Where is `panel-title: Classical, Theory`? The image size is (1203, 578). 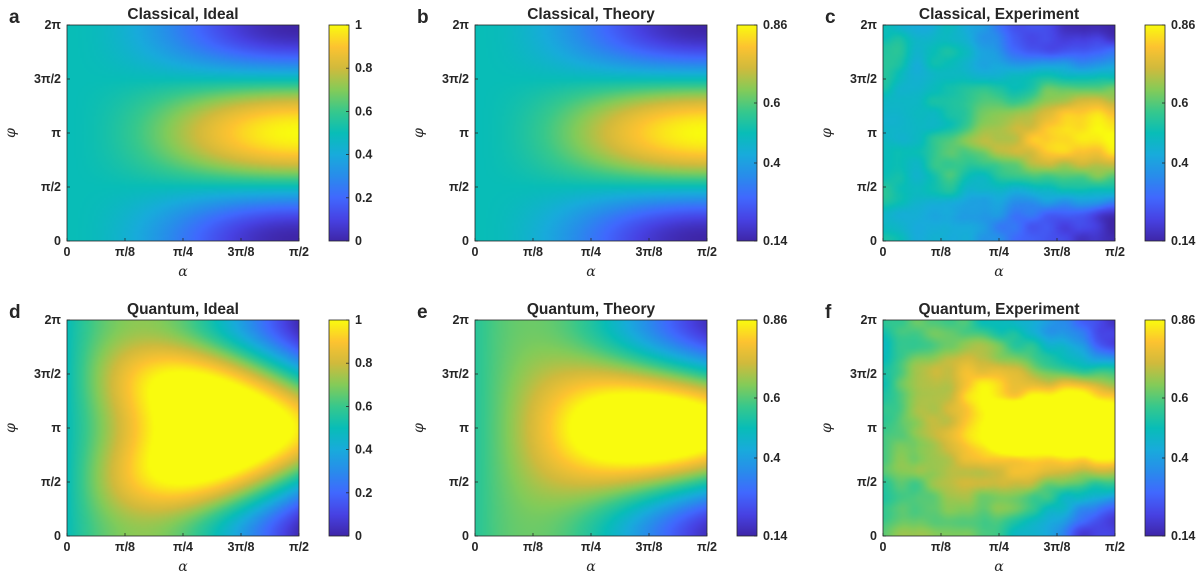
panel-title: Classical, Theory is located at coordinates (591, 14).